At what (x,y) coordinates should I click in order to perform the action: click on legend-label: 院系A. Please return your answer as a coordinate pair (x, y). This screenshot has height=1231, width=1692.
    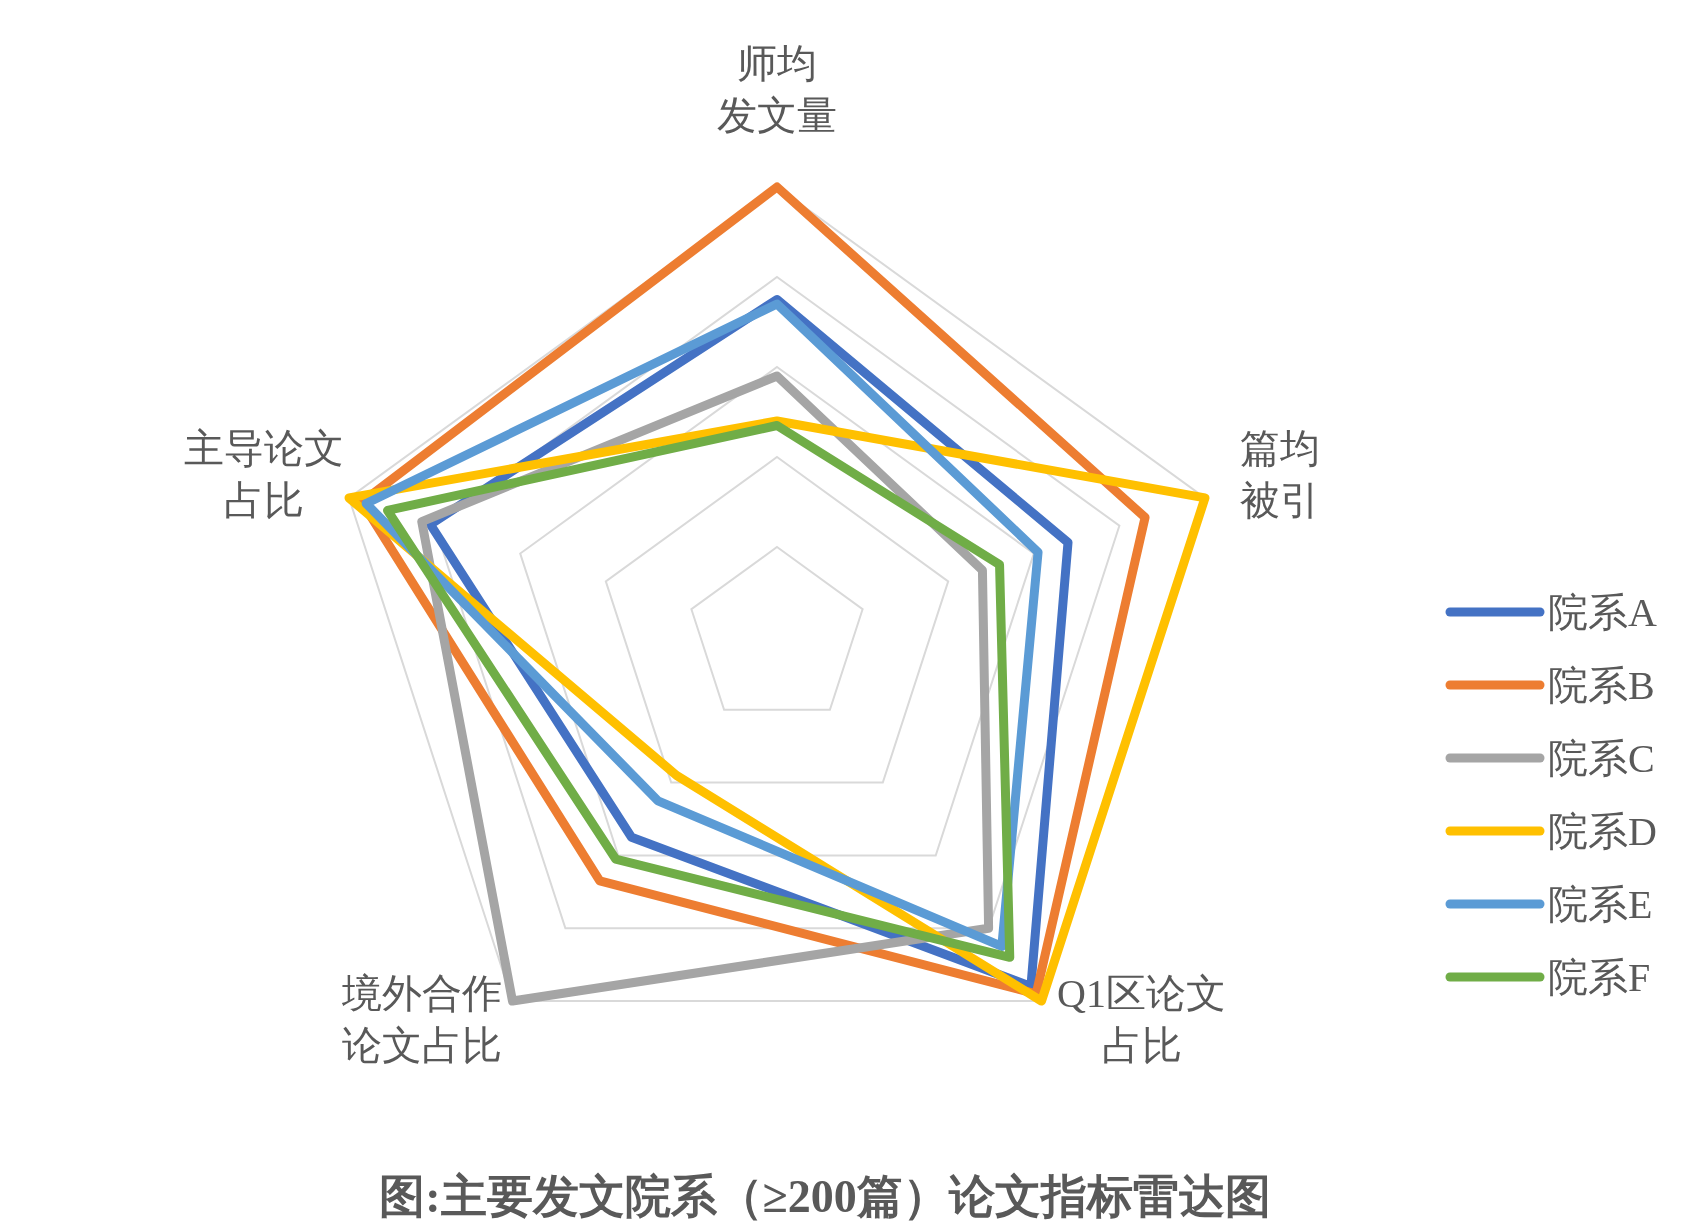
    Looking at the image, I should click on (1602, 612).